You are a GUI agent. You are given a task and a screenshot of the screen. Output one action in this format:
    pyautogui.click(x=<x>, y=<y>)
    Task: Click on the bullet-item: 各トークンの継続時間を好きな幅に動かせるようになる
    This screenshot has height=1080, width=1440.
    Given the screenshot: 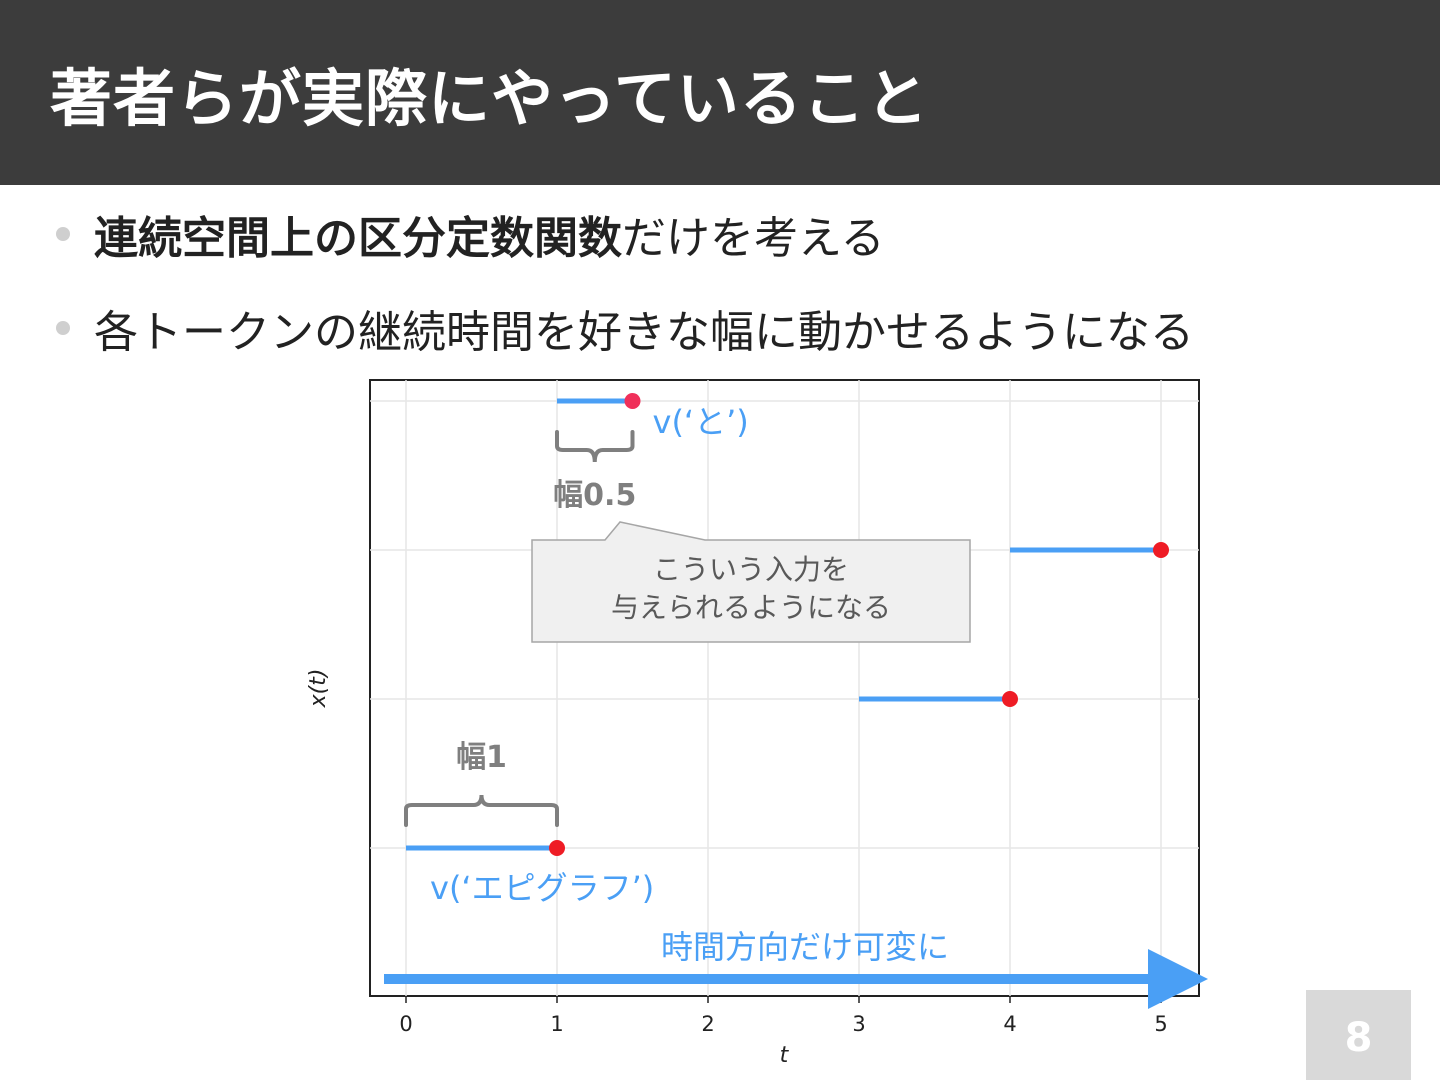 What is the action you would take?
    pyautogui.click(x=625, y=328)
    